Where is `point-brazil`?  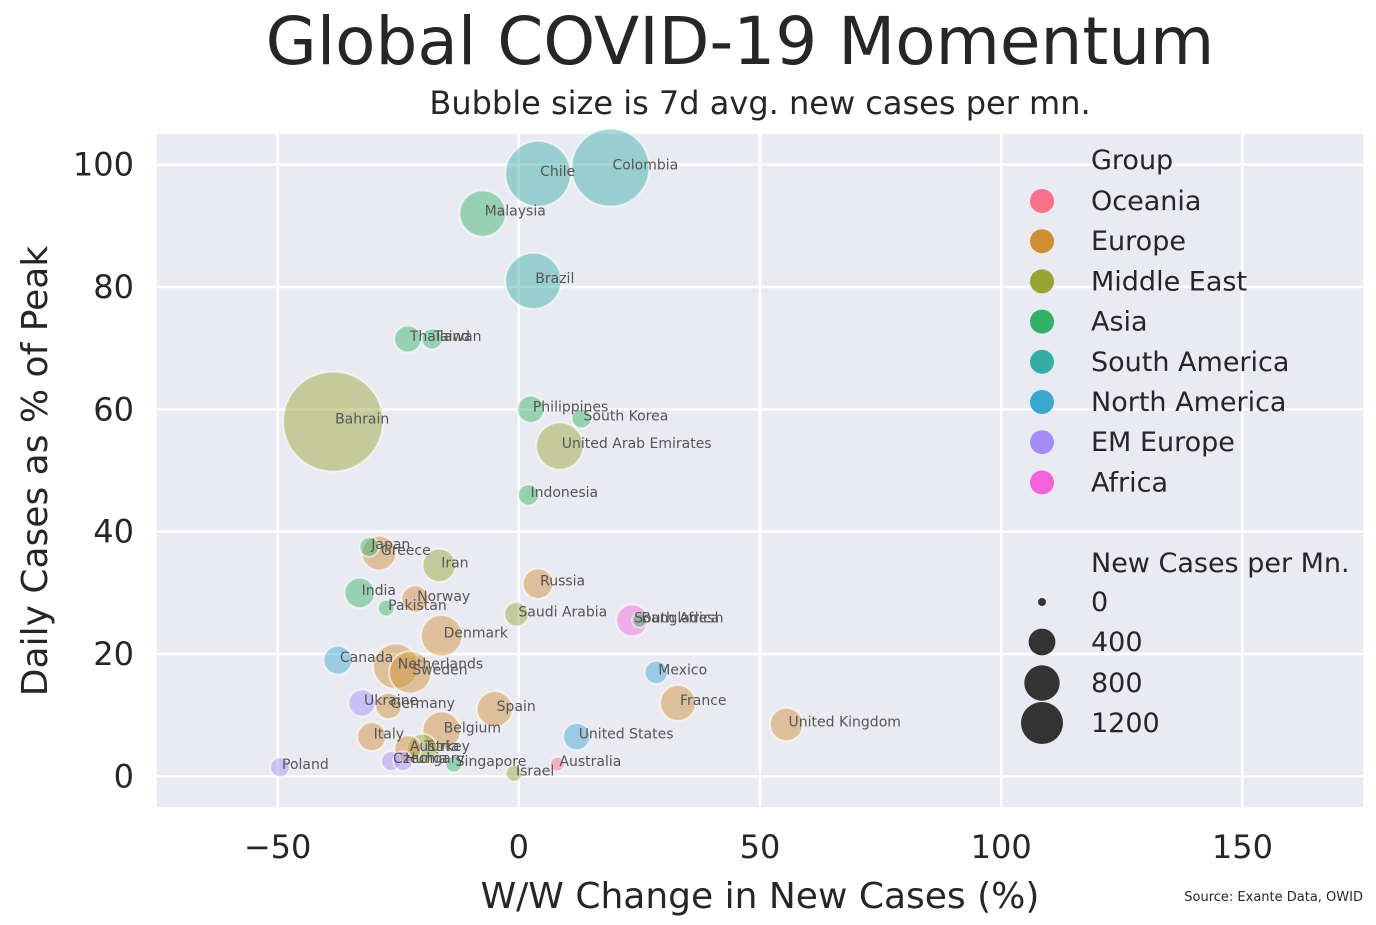
point-brazil is located at coordinates (533, 280).